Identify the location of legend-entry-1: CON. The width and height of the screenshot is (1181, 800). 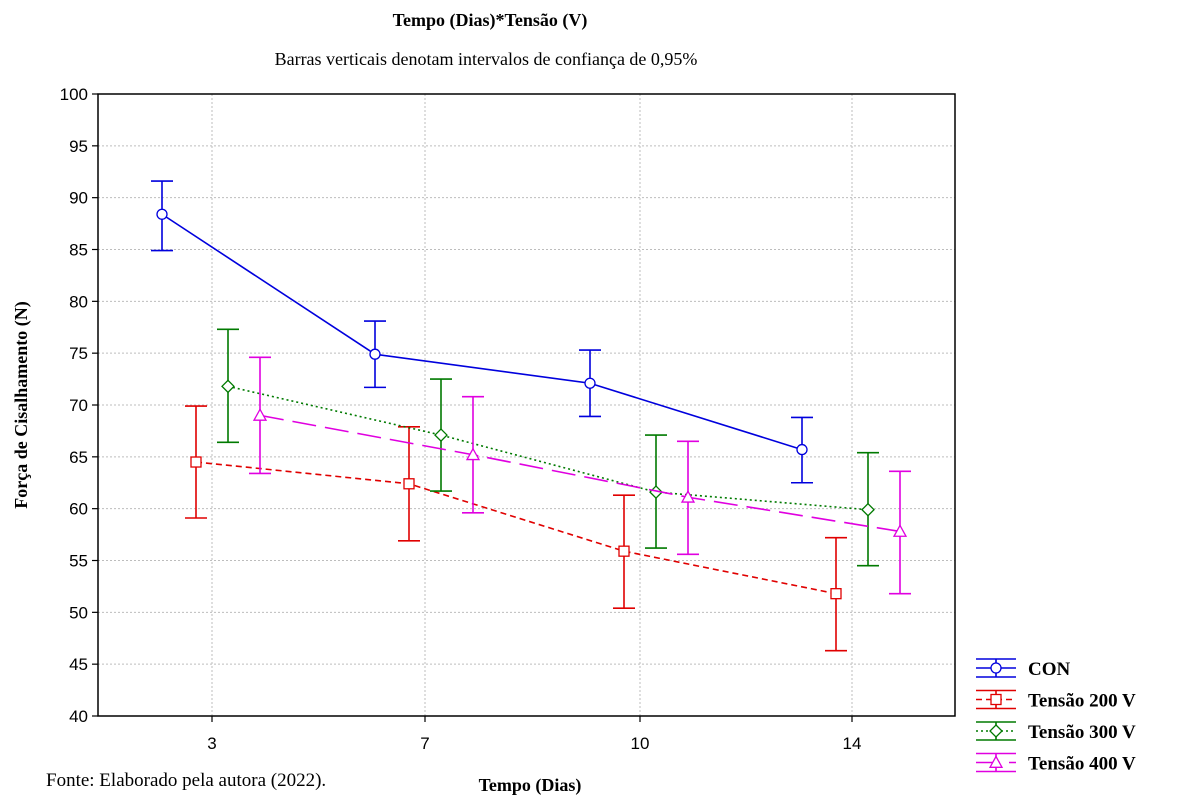
(1023, 669).